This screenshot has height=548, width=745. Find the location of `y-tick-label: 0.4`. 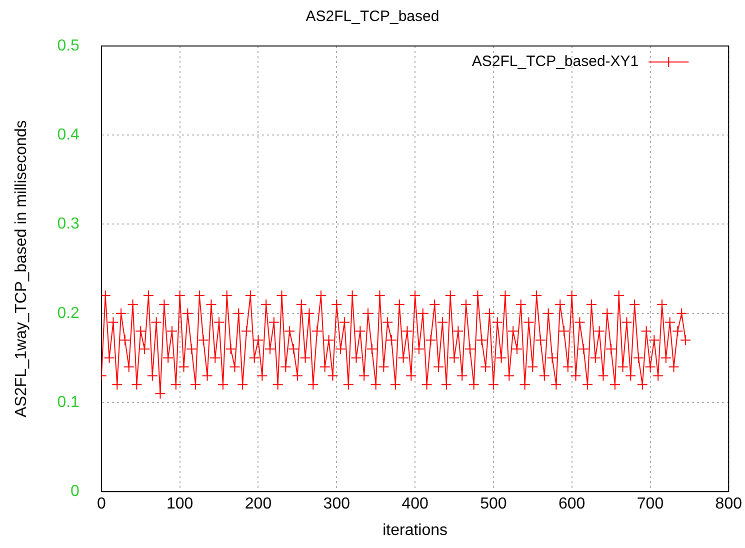

y-tick-label: 0.4 is located at coordinates (68, 135).